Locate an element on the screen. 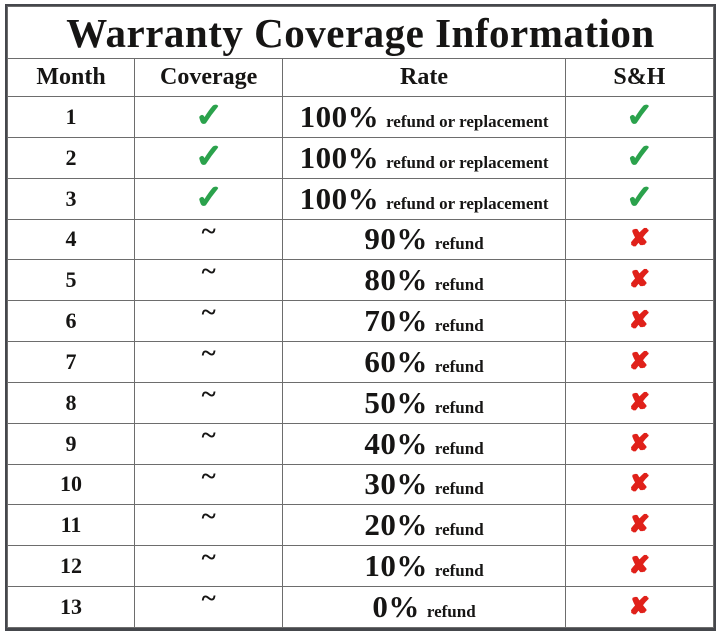 The width and height of the screenshot is (721, 639). rate-value: 10% is located at coordinates (396, 566).